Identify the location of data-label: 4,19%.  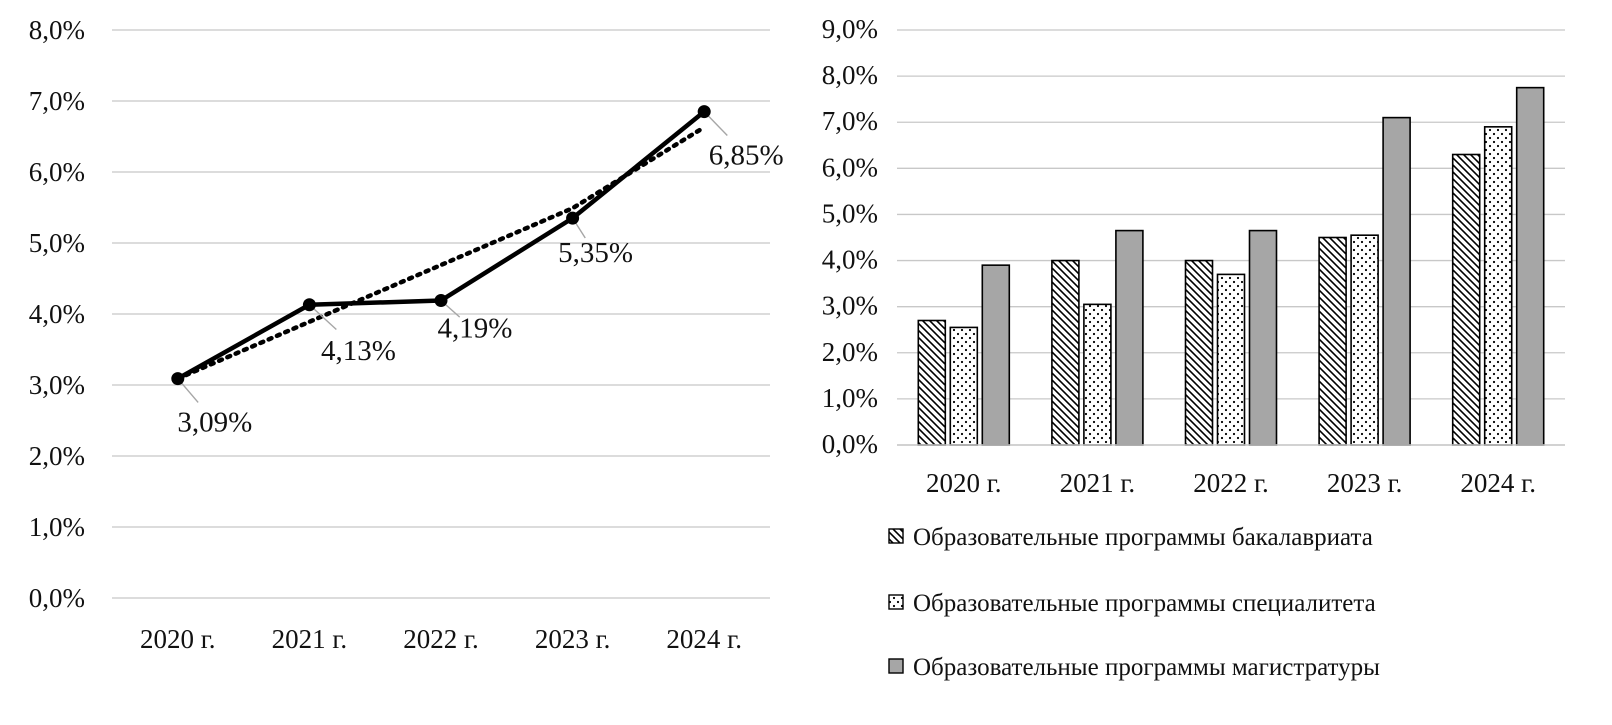
(475, 329).